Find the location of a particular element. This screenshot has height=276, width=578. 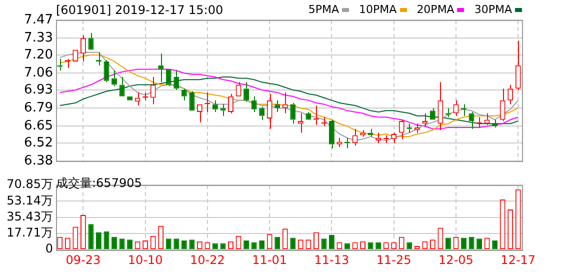

y-tick-label: 6.65 is located at coordinates (38, 126).